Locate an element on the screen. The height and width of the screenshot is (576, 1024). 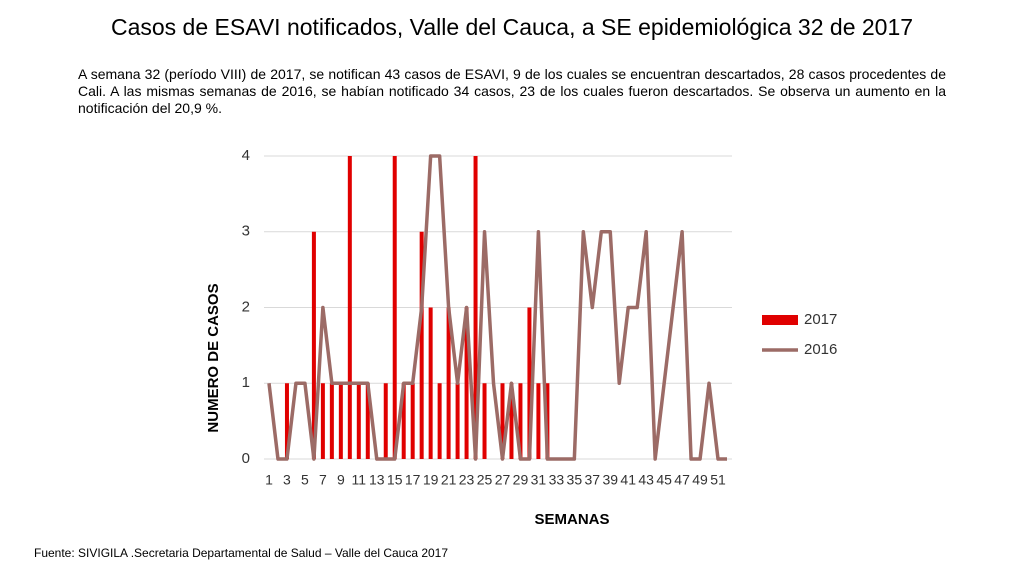
y-tick-label: 2 is located at coordinates (246, 306).